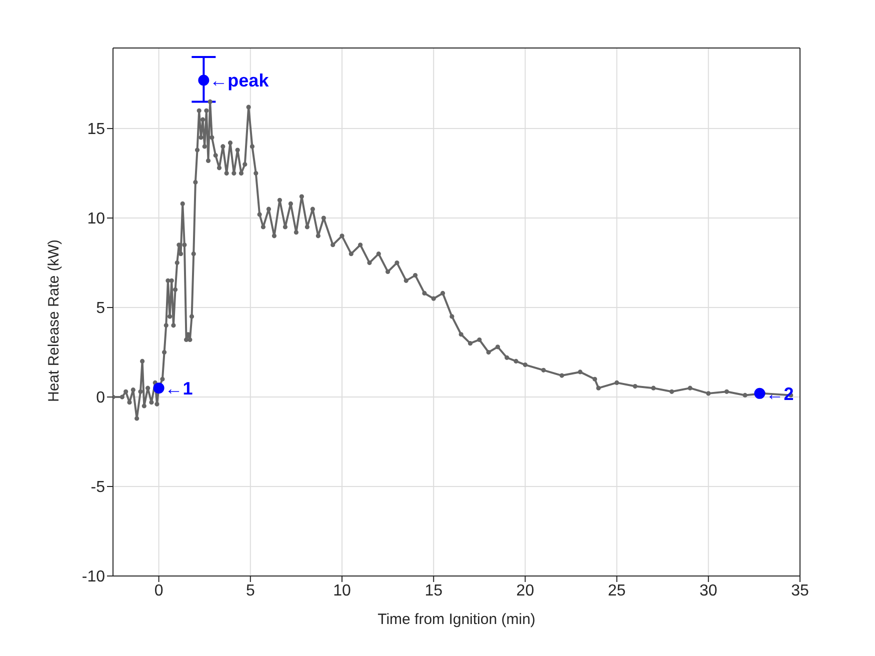  I want to click on y-tick-label: 15, so click(96, 129).